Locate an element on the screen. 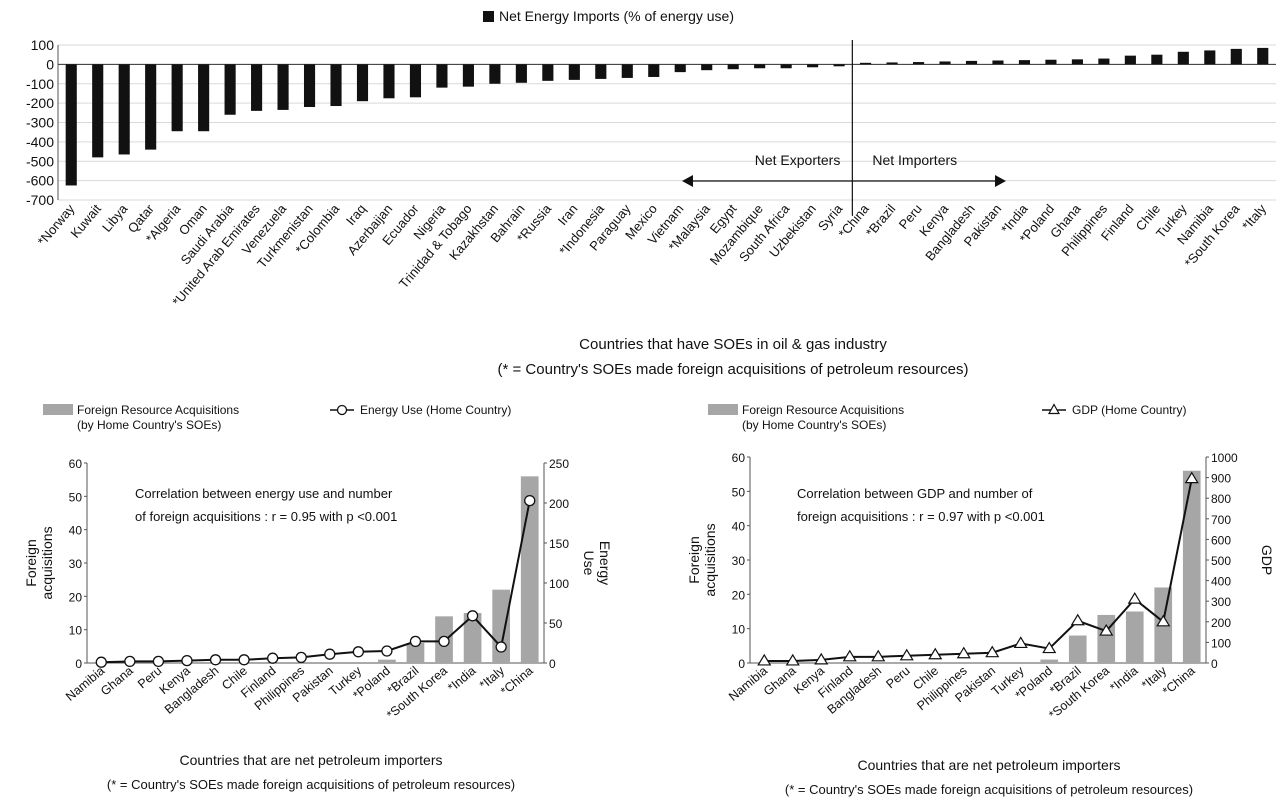  y-left-tick-label: 10 is located at coordinates (76, 631).